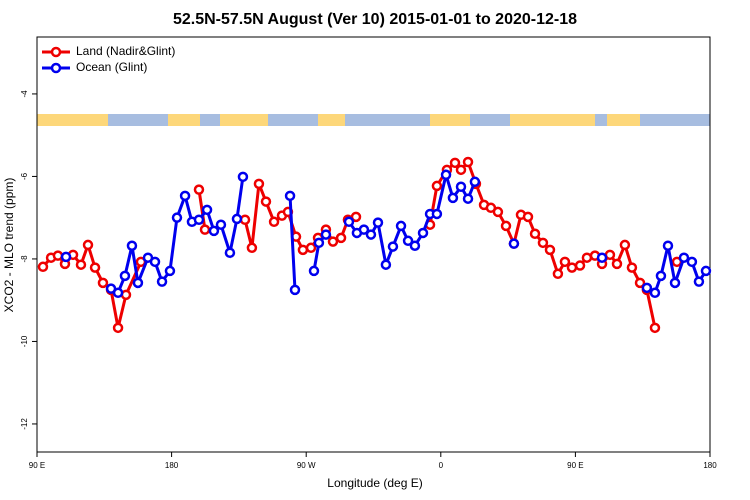 The width and height of the screenshot is (750, 500). Describe the element at coordinates (24, 259) in the screenshot. I see `y-tick-label: -8` at that location.